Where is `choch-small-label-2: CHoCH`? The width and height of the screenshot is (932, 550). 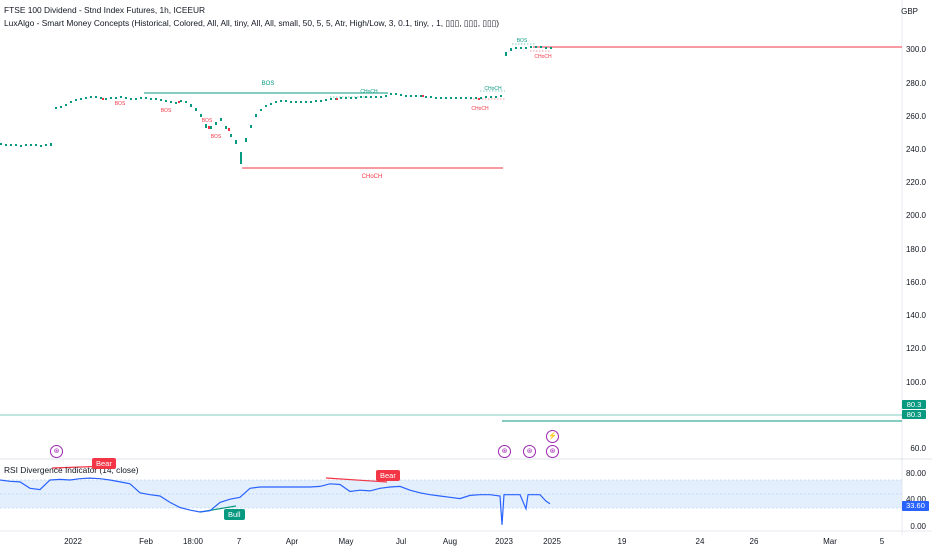
choch-small-label-2: CHoCH is located at coordinates (493, 89).